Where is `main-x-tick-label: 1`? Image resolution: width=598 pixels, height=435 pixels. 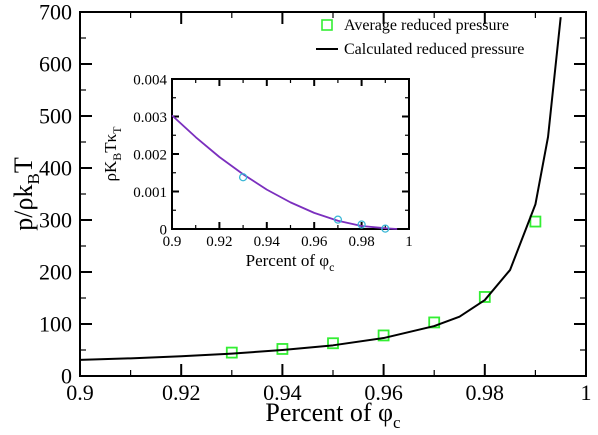 main-x-tick-label: 1 is located at coordinates (586, 392).